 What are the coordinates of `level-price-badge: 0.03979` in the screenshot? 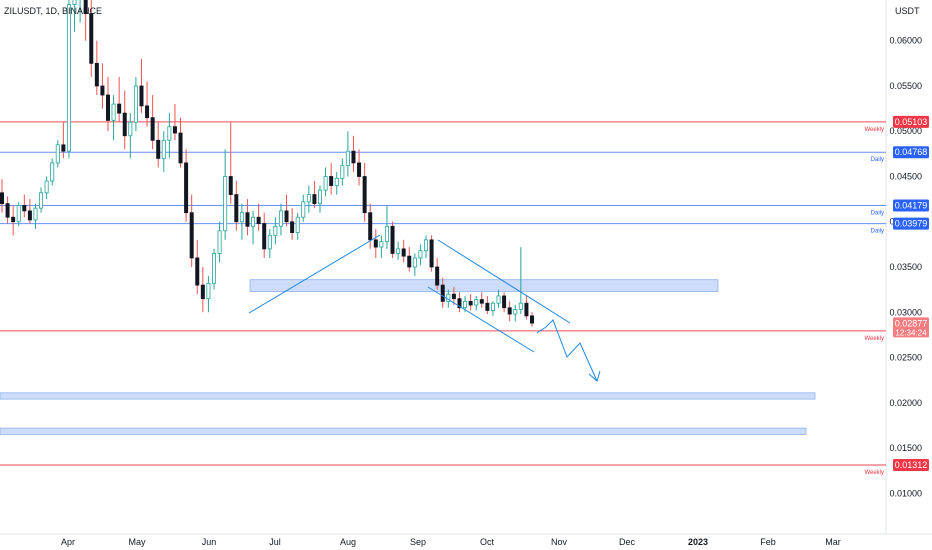 It's located at (911, 223).